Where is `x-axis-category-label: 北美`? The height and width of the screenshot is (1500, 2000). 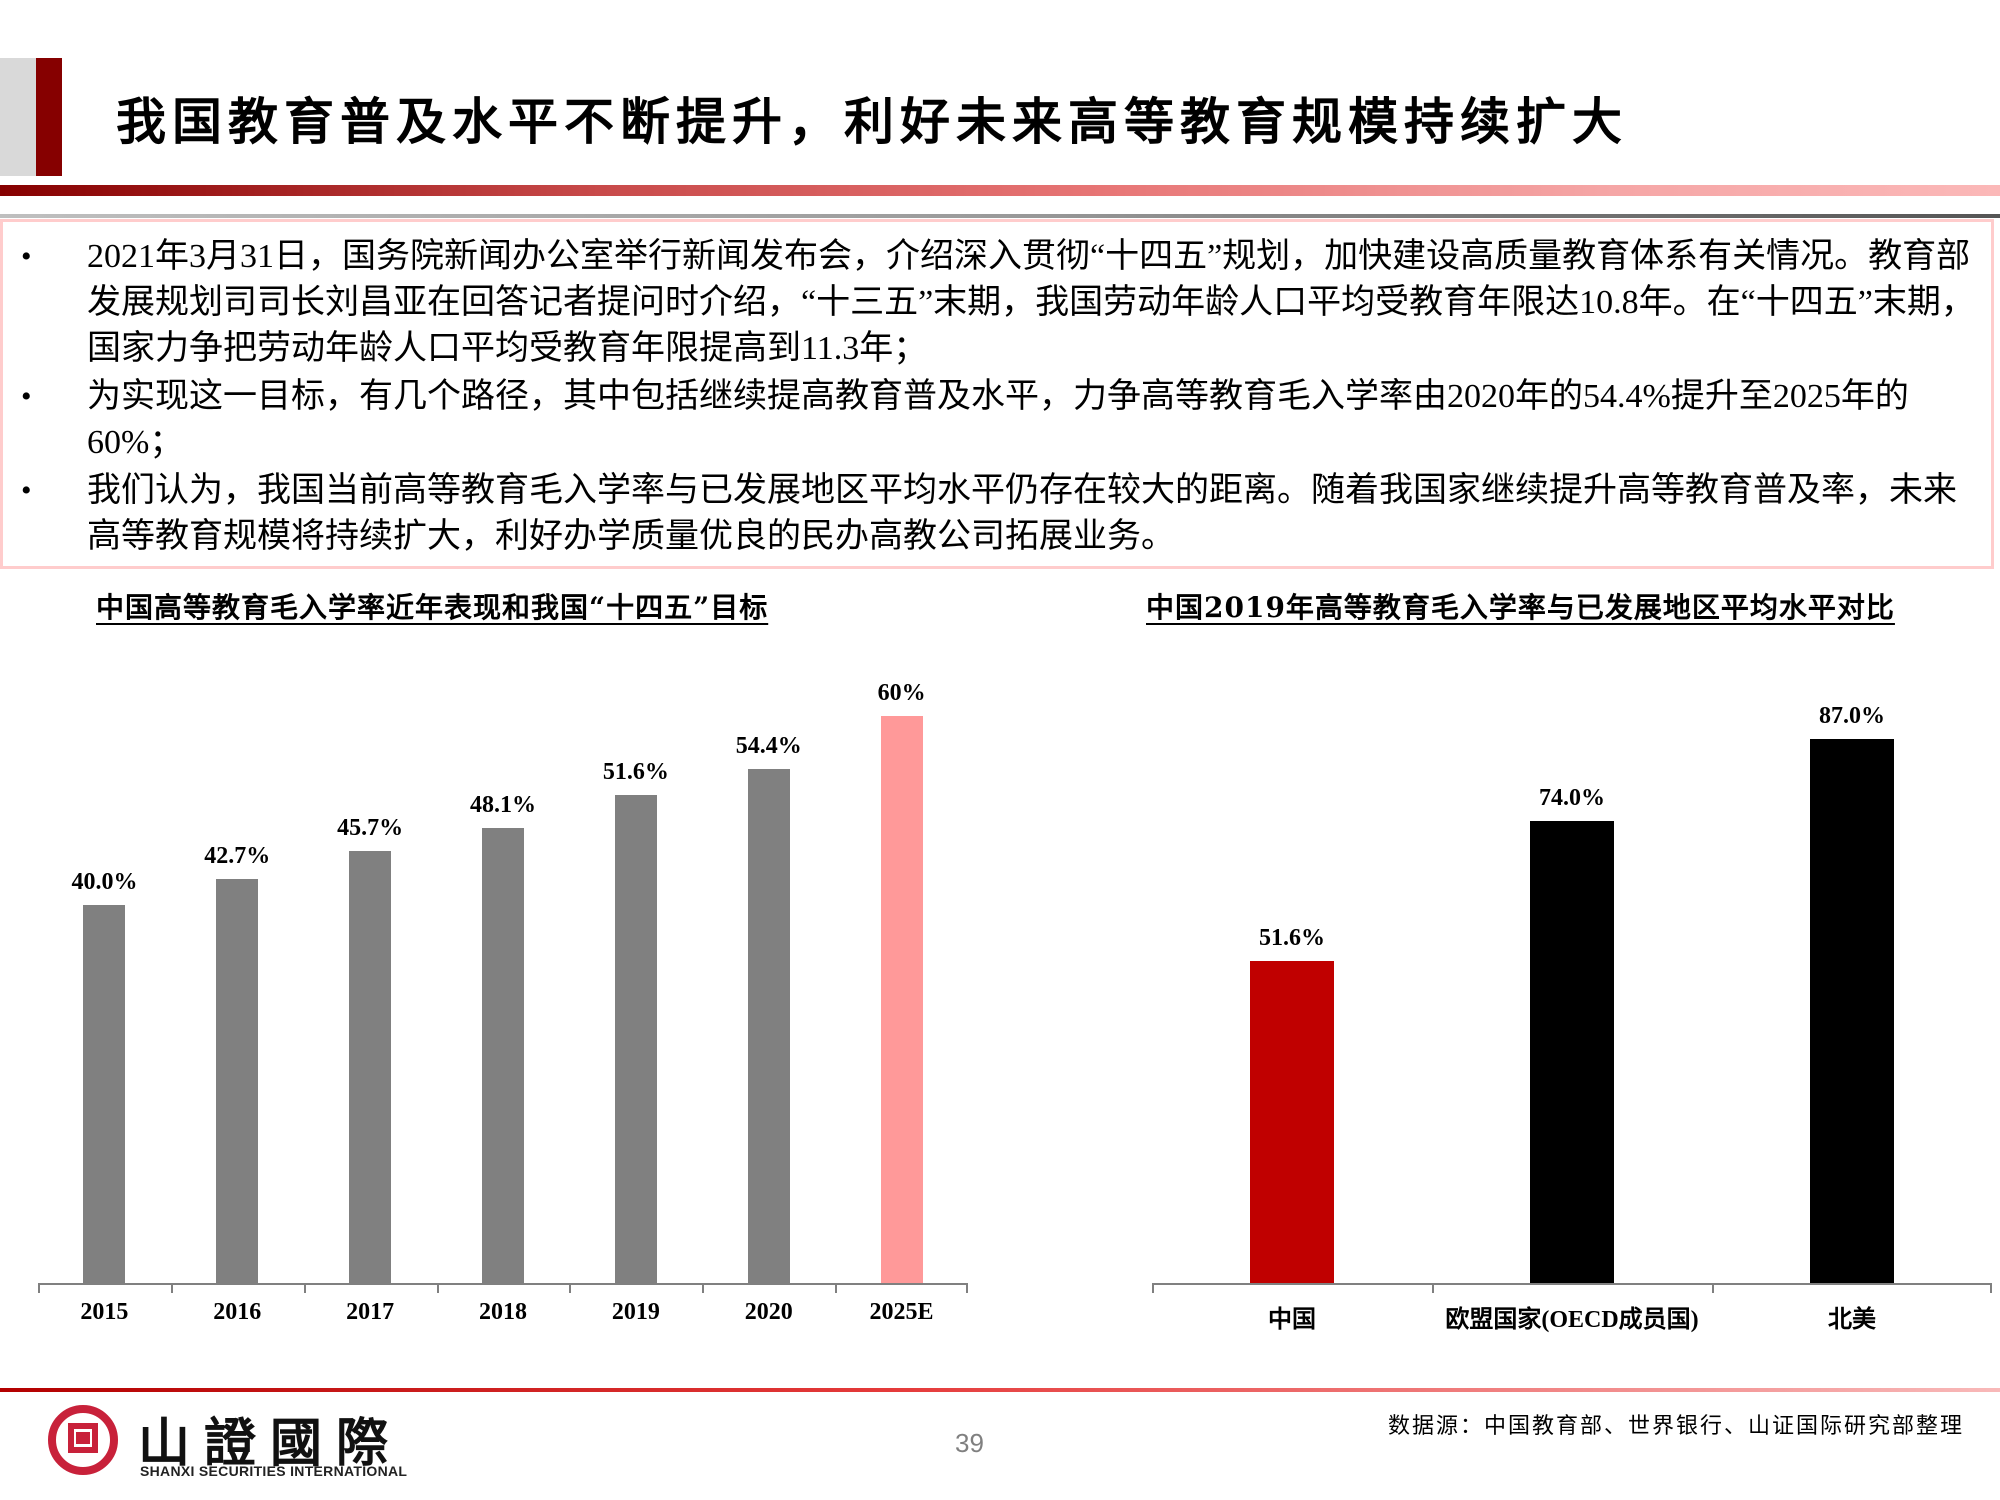 x-axis-category-label: 北美 is located at coordinates (1852, 1320).